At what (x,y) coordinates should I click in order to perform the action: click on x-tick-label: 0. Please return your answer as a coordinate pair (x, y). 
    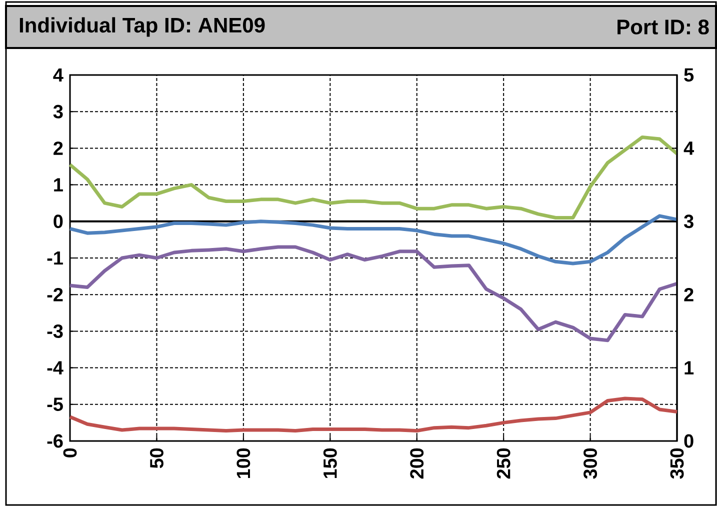
    Looking at the image, I should click on (70, 453).